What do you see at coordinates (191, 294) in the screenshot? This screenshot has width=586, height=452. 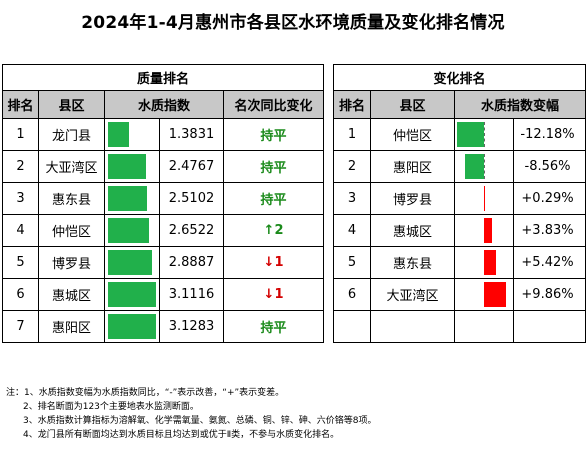 I see `index-value-cell: 3.1116` at bounding box center [191, 294].